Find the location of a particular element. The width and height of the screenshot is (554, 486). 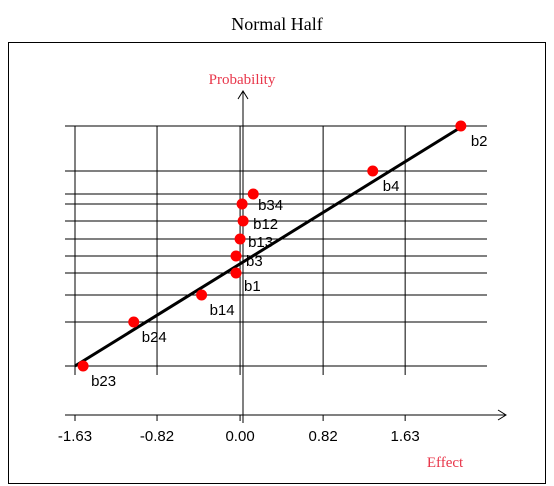

point-label: b3 is located at coordinates (254, 261).